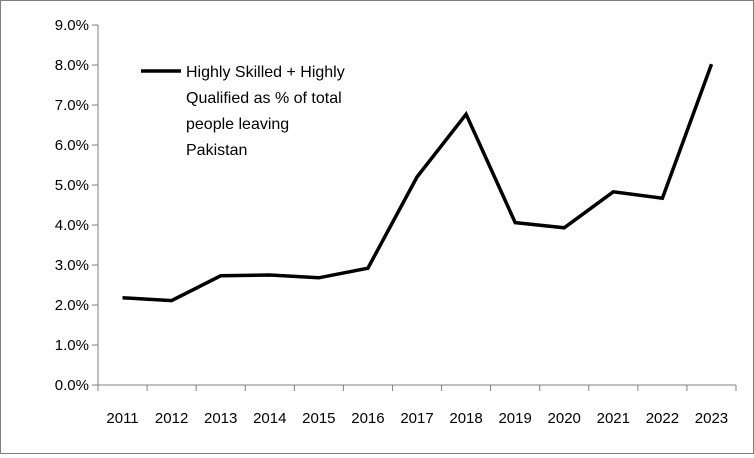 This screenshot has width=754, height=458. What do you see at coordinates (264, 98) in the screenshot?
I see `legend-label-line-2: Qualified as % of total` at bounding box center [264, 98].